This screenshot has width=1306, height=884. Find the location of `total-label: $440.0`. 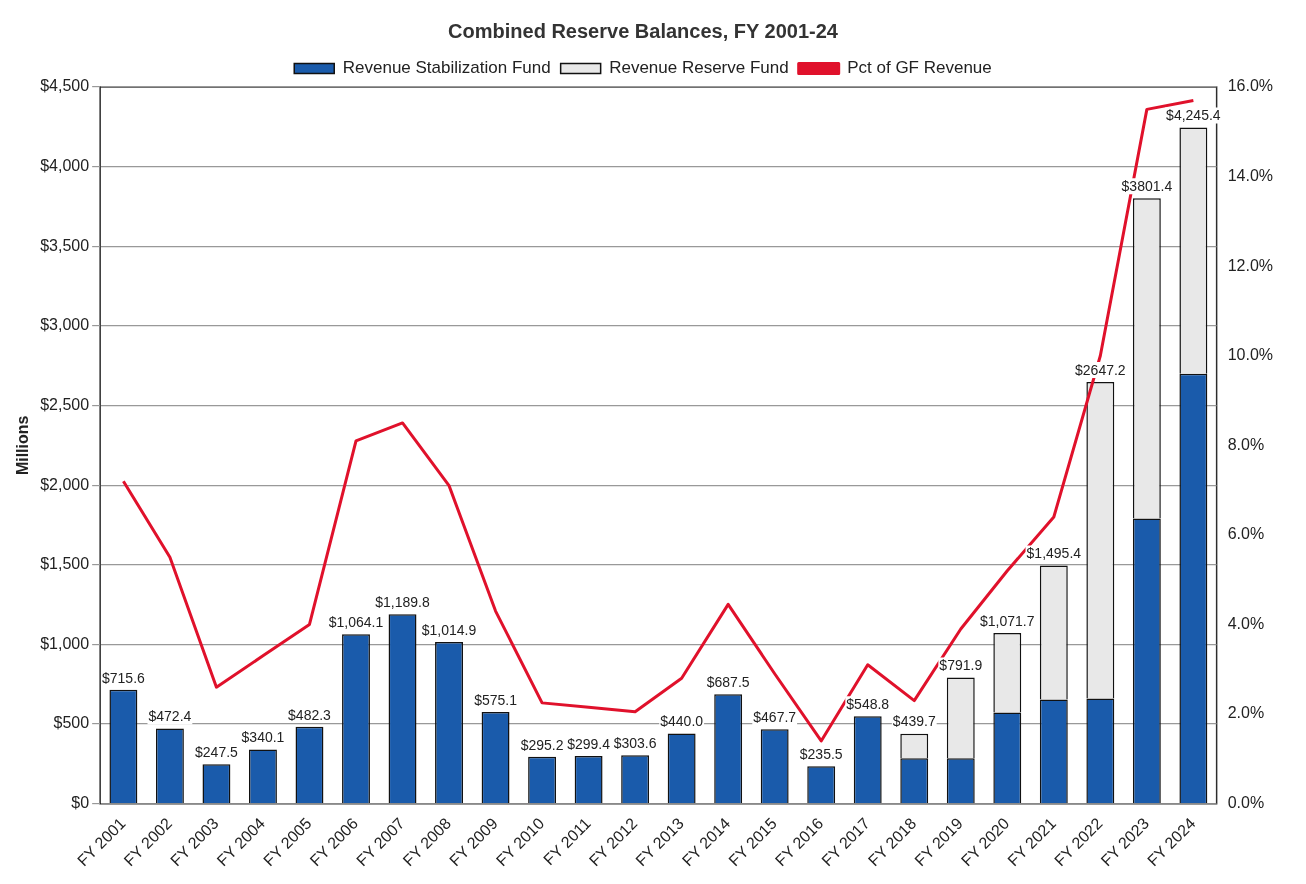

total-label: $440.0 is located at coordinates (682, 721).